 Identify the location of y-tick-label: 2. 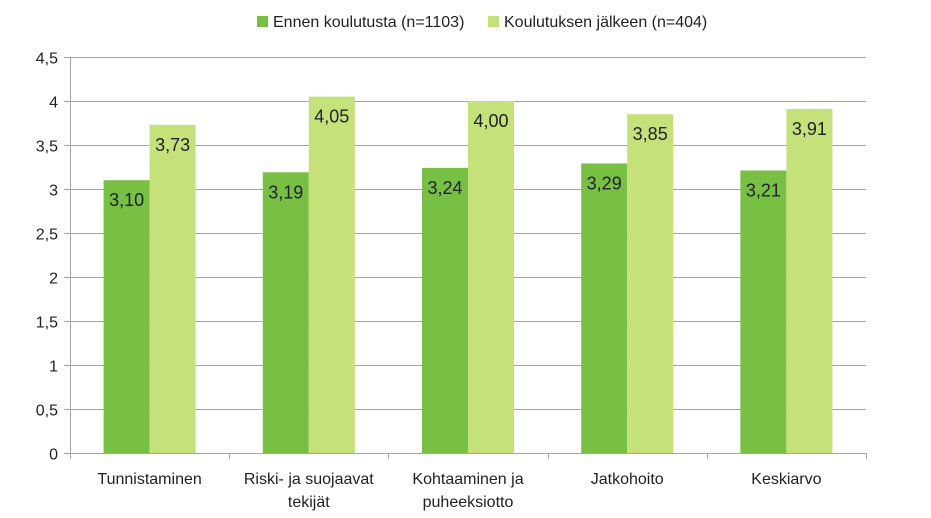
(53, 279).